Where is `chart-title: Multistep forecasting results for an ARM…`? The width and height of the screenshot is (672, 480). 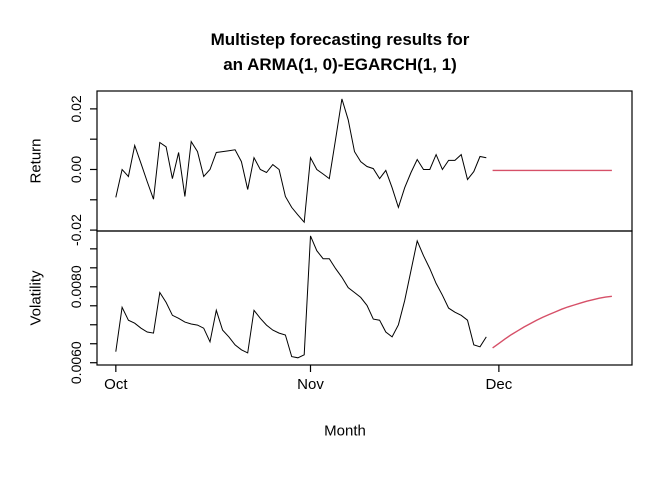 chart-title: Multistep forecasting results for an ARM… is located at coordinates (340, 52).